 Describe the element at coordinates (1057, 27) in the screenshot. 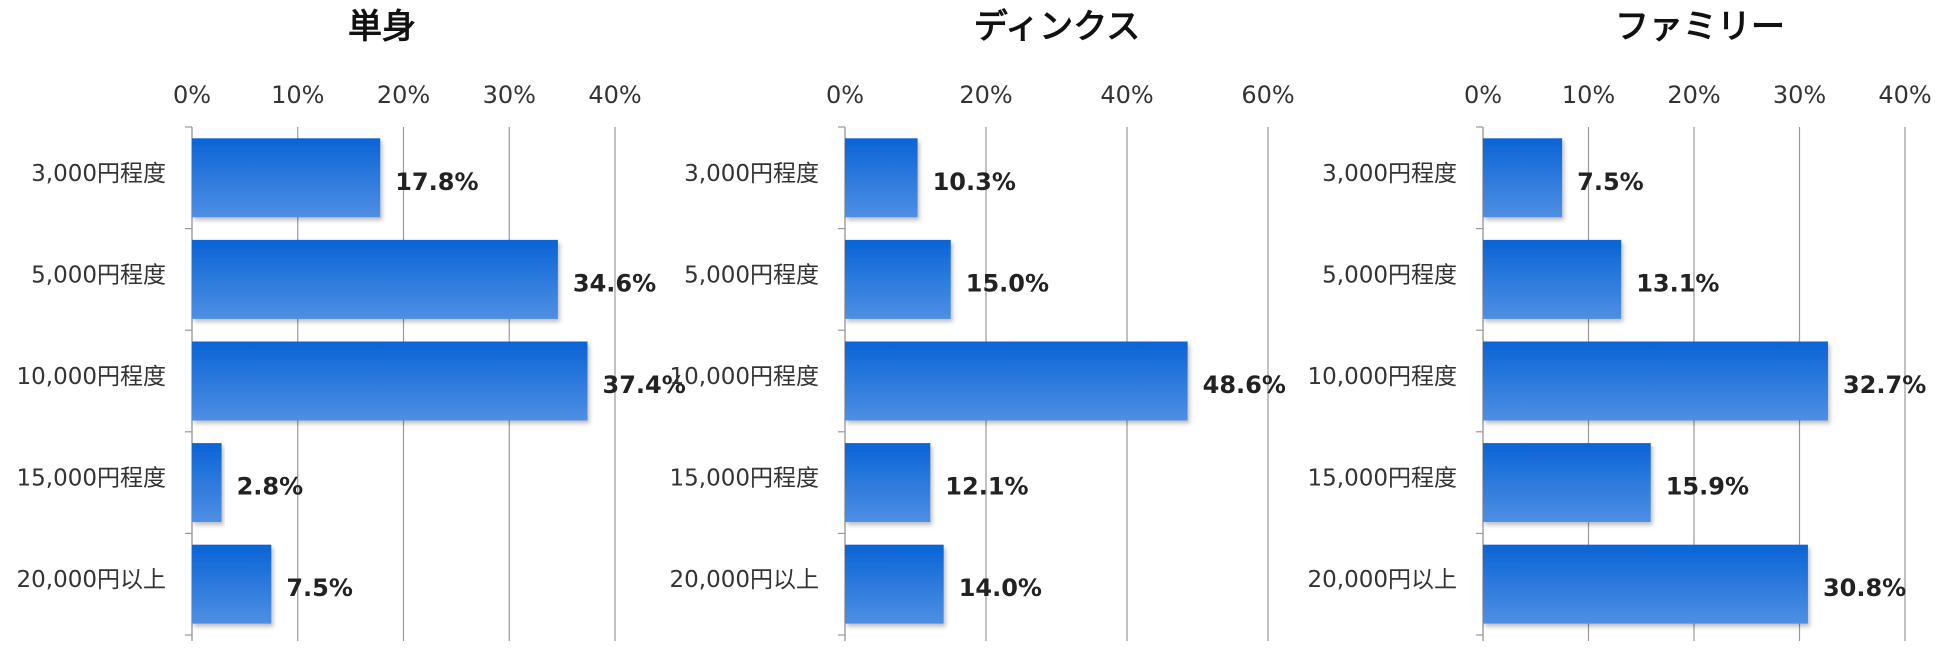

I see `chart-title: ディンクス` at that location.